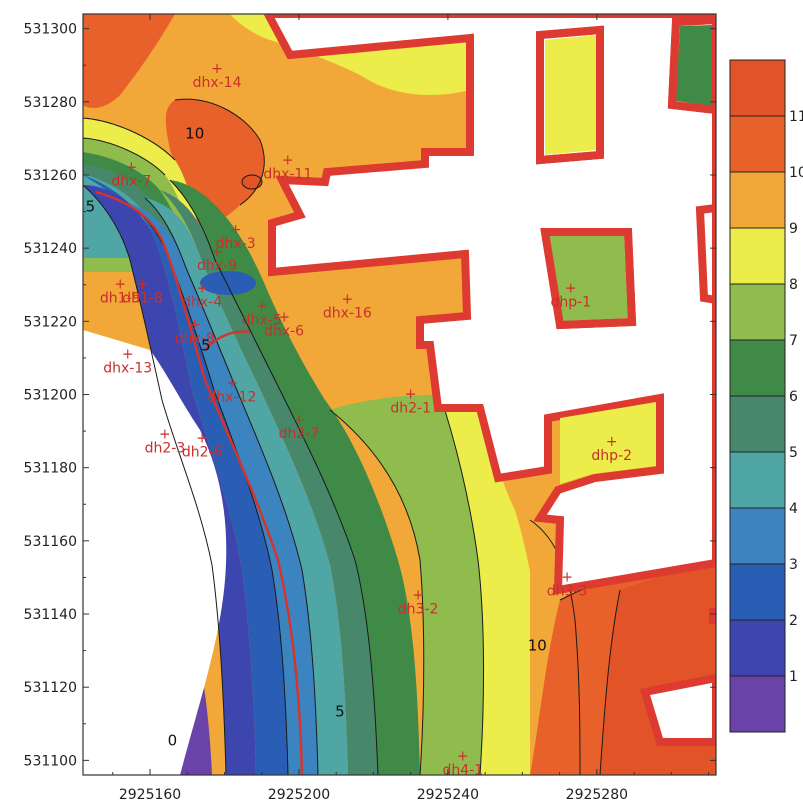  What do you see at coordinates (50, 469) in the screenshot?
I see `y-tick-label: 531180` at bounding box center [50, 469].